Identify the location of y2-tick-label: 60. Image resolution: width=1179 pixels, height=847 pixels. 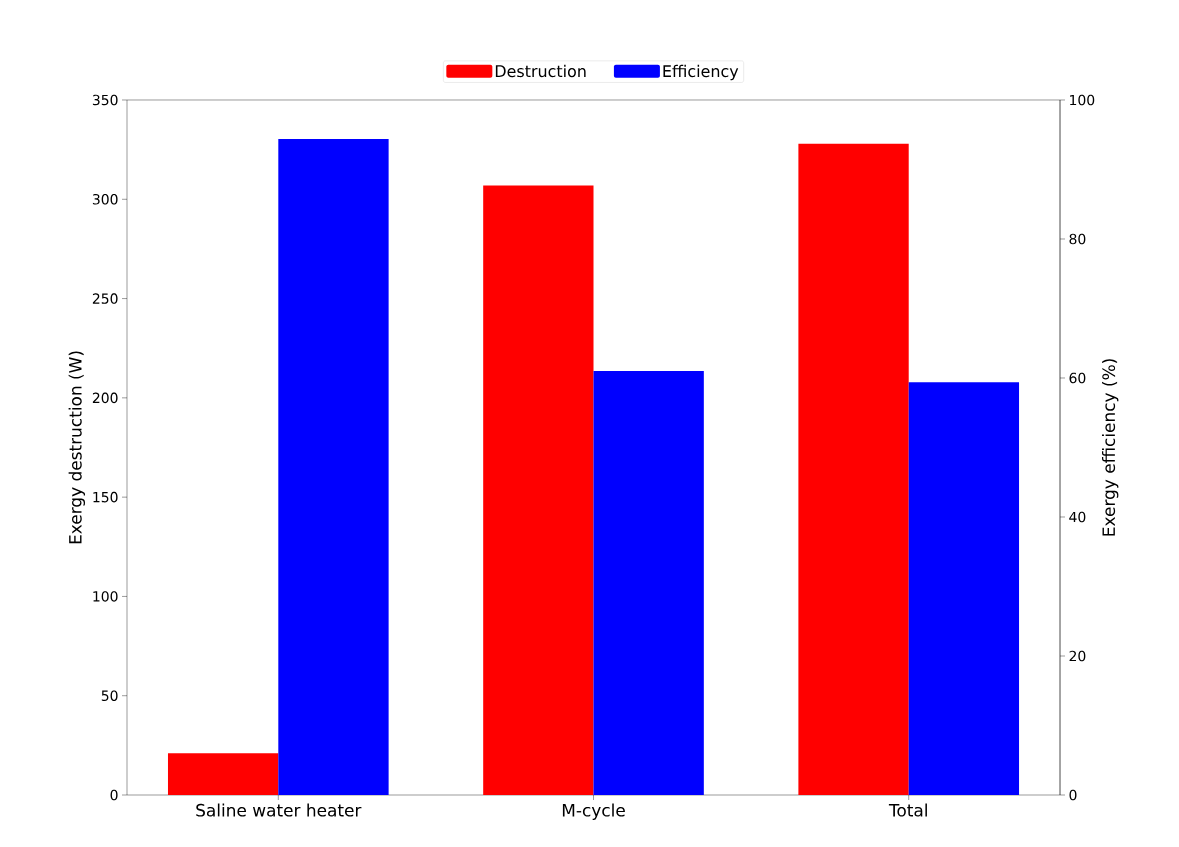
(1077, 378).